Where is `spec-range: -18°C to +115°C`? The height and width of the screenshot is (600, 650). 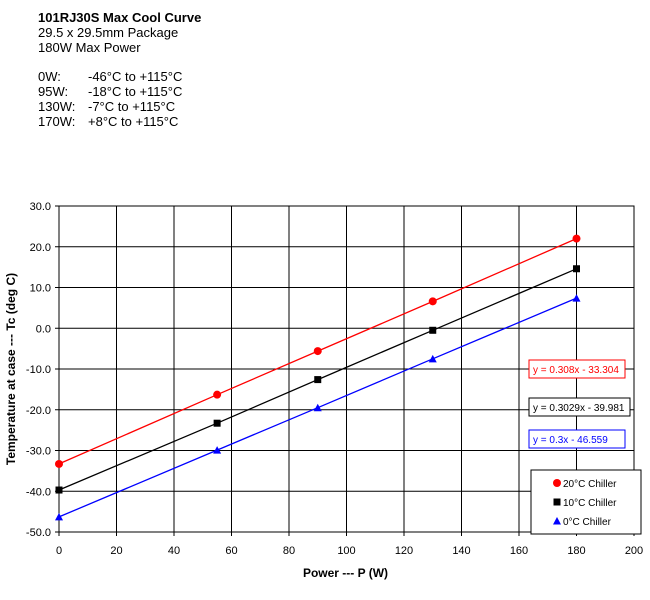
spec-range: -18°C to +115°C is located at coordinates (135, 91).